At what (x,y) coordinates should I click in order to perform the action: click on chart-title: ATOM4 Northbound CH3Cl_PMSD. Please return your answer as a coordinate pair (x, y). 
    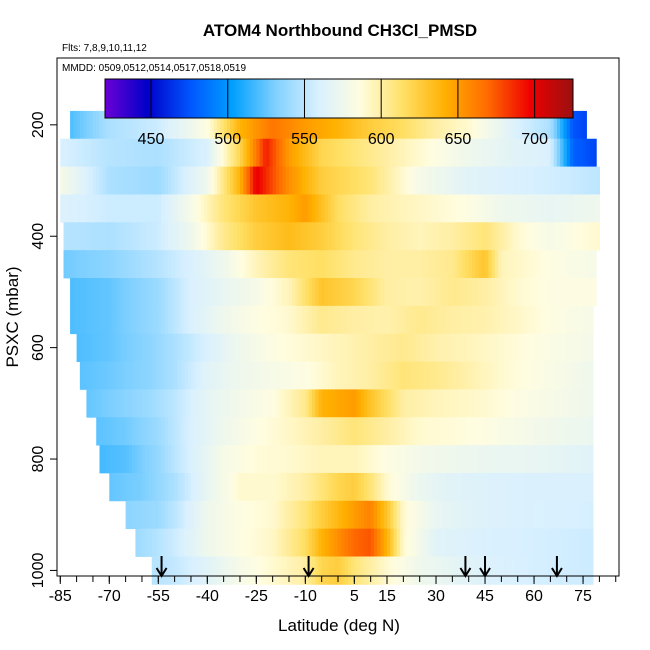
    Looking at the image, I should click on (340, 30).